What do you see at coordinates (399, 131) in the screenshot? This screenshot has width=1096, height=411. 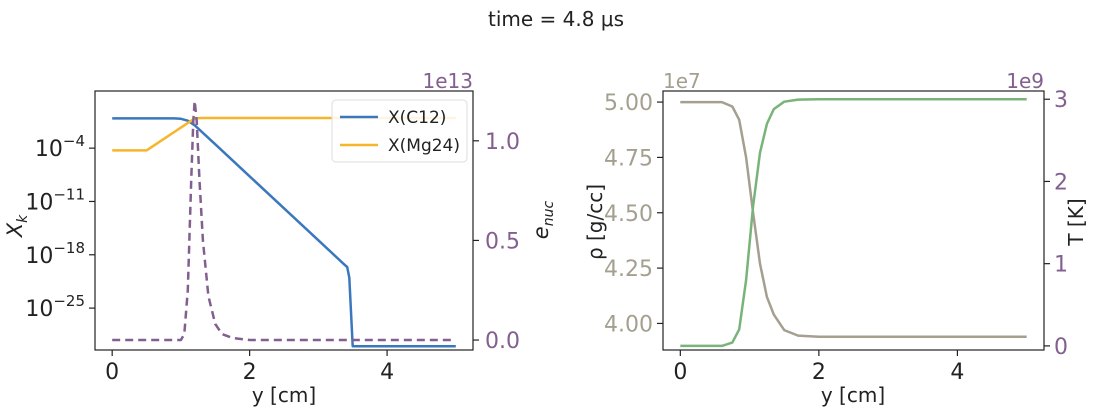 I see `left-legend: X(C12) X(Mg24)` at bounding box center [399, 131].